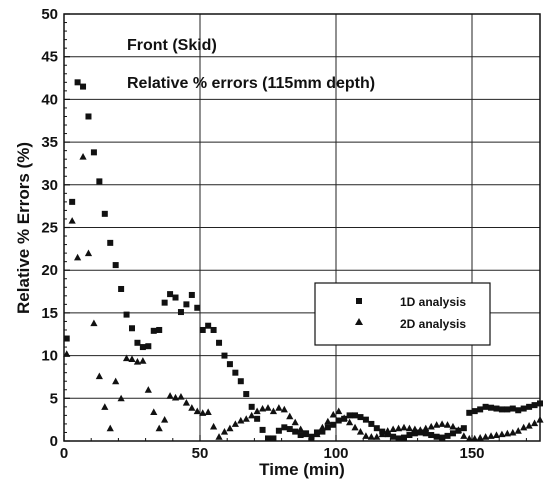 The image size is (545, 481). Describe the element at coordinates (54, 441) in the screenshot. I see `y-tick-label: 0` at that location.